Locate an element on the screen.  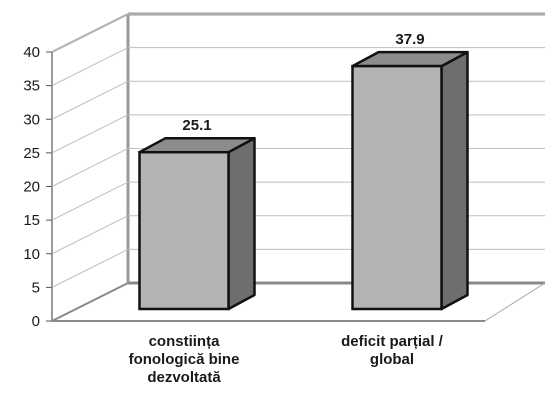
category-label: constiința fonologică bine dezvoltată is located at coordinates (184, 359).